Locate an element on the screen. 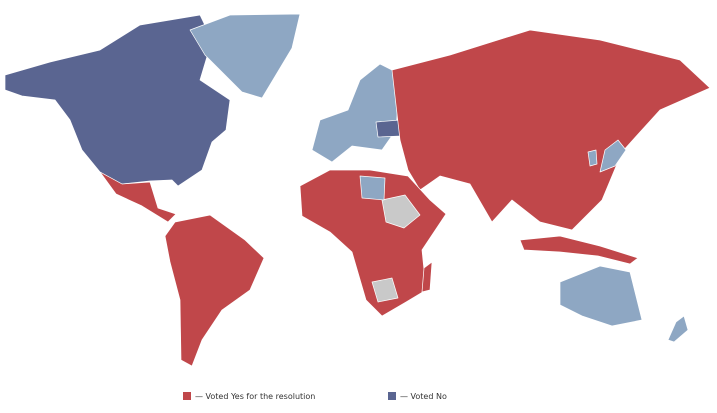 Image resolution: width=717 pixels, height=413 pixels. madagascar is located at coordinates (427, 277).